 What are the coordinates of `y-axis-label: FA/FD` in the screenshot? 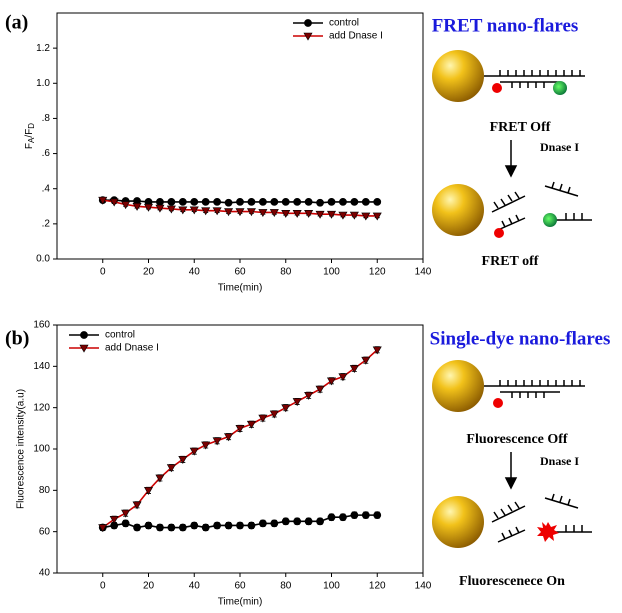 It's located at (30, 136).